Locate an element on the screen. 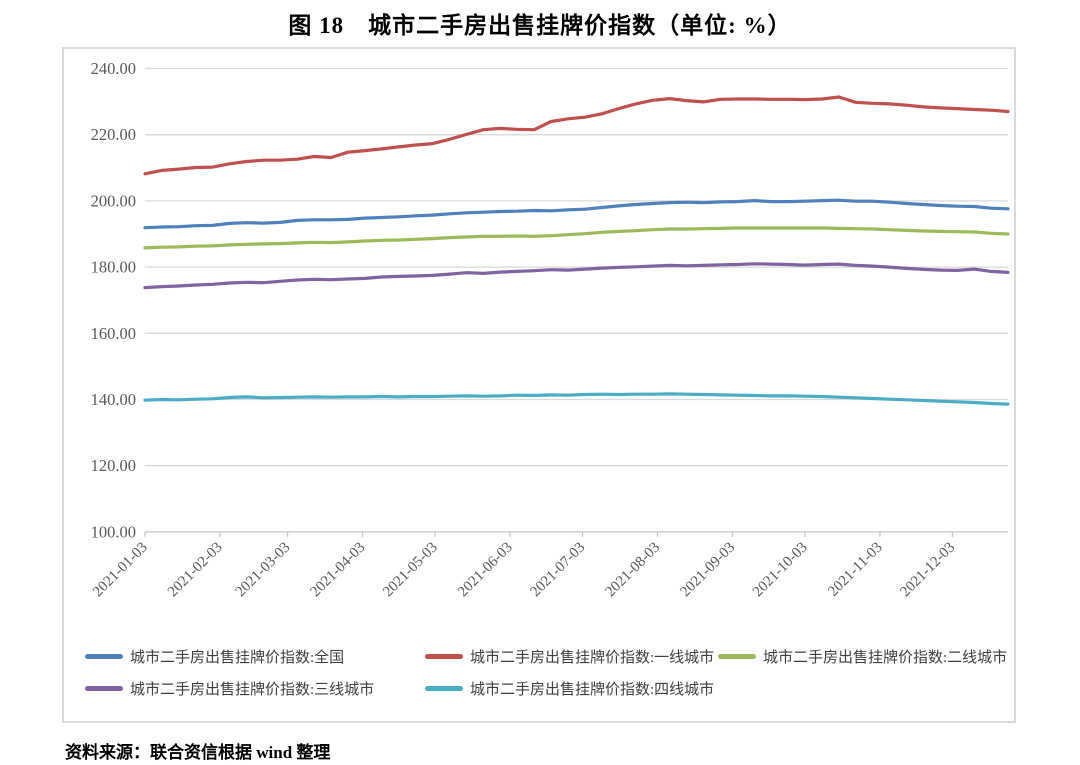 The height and width of the screenshot is (765, 1080). legend-label: 城市二手房出售挂牌价指数:全国 is located at coordinates (237, 657).